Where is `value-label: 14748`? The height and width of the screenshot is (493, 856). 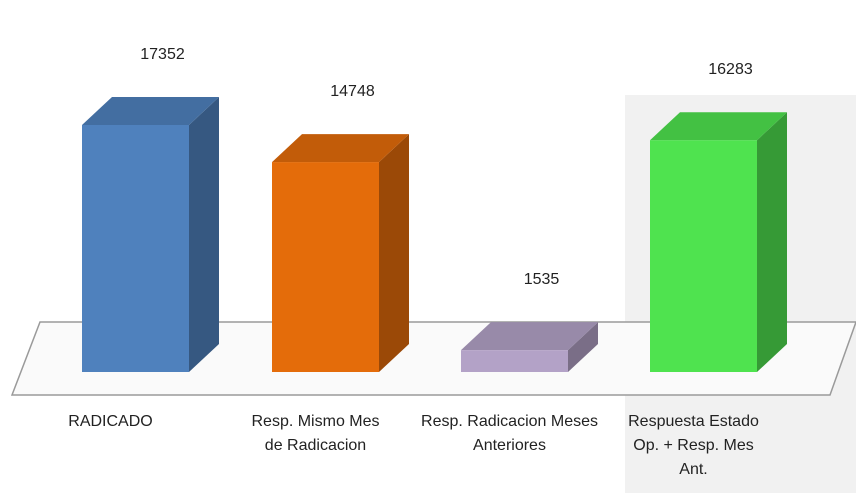
value-label: 14748 is located at coordinates (352, 91).